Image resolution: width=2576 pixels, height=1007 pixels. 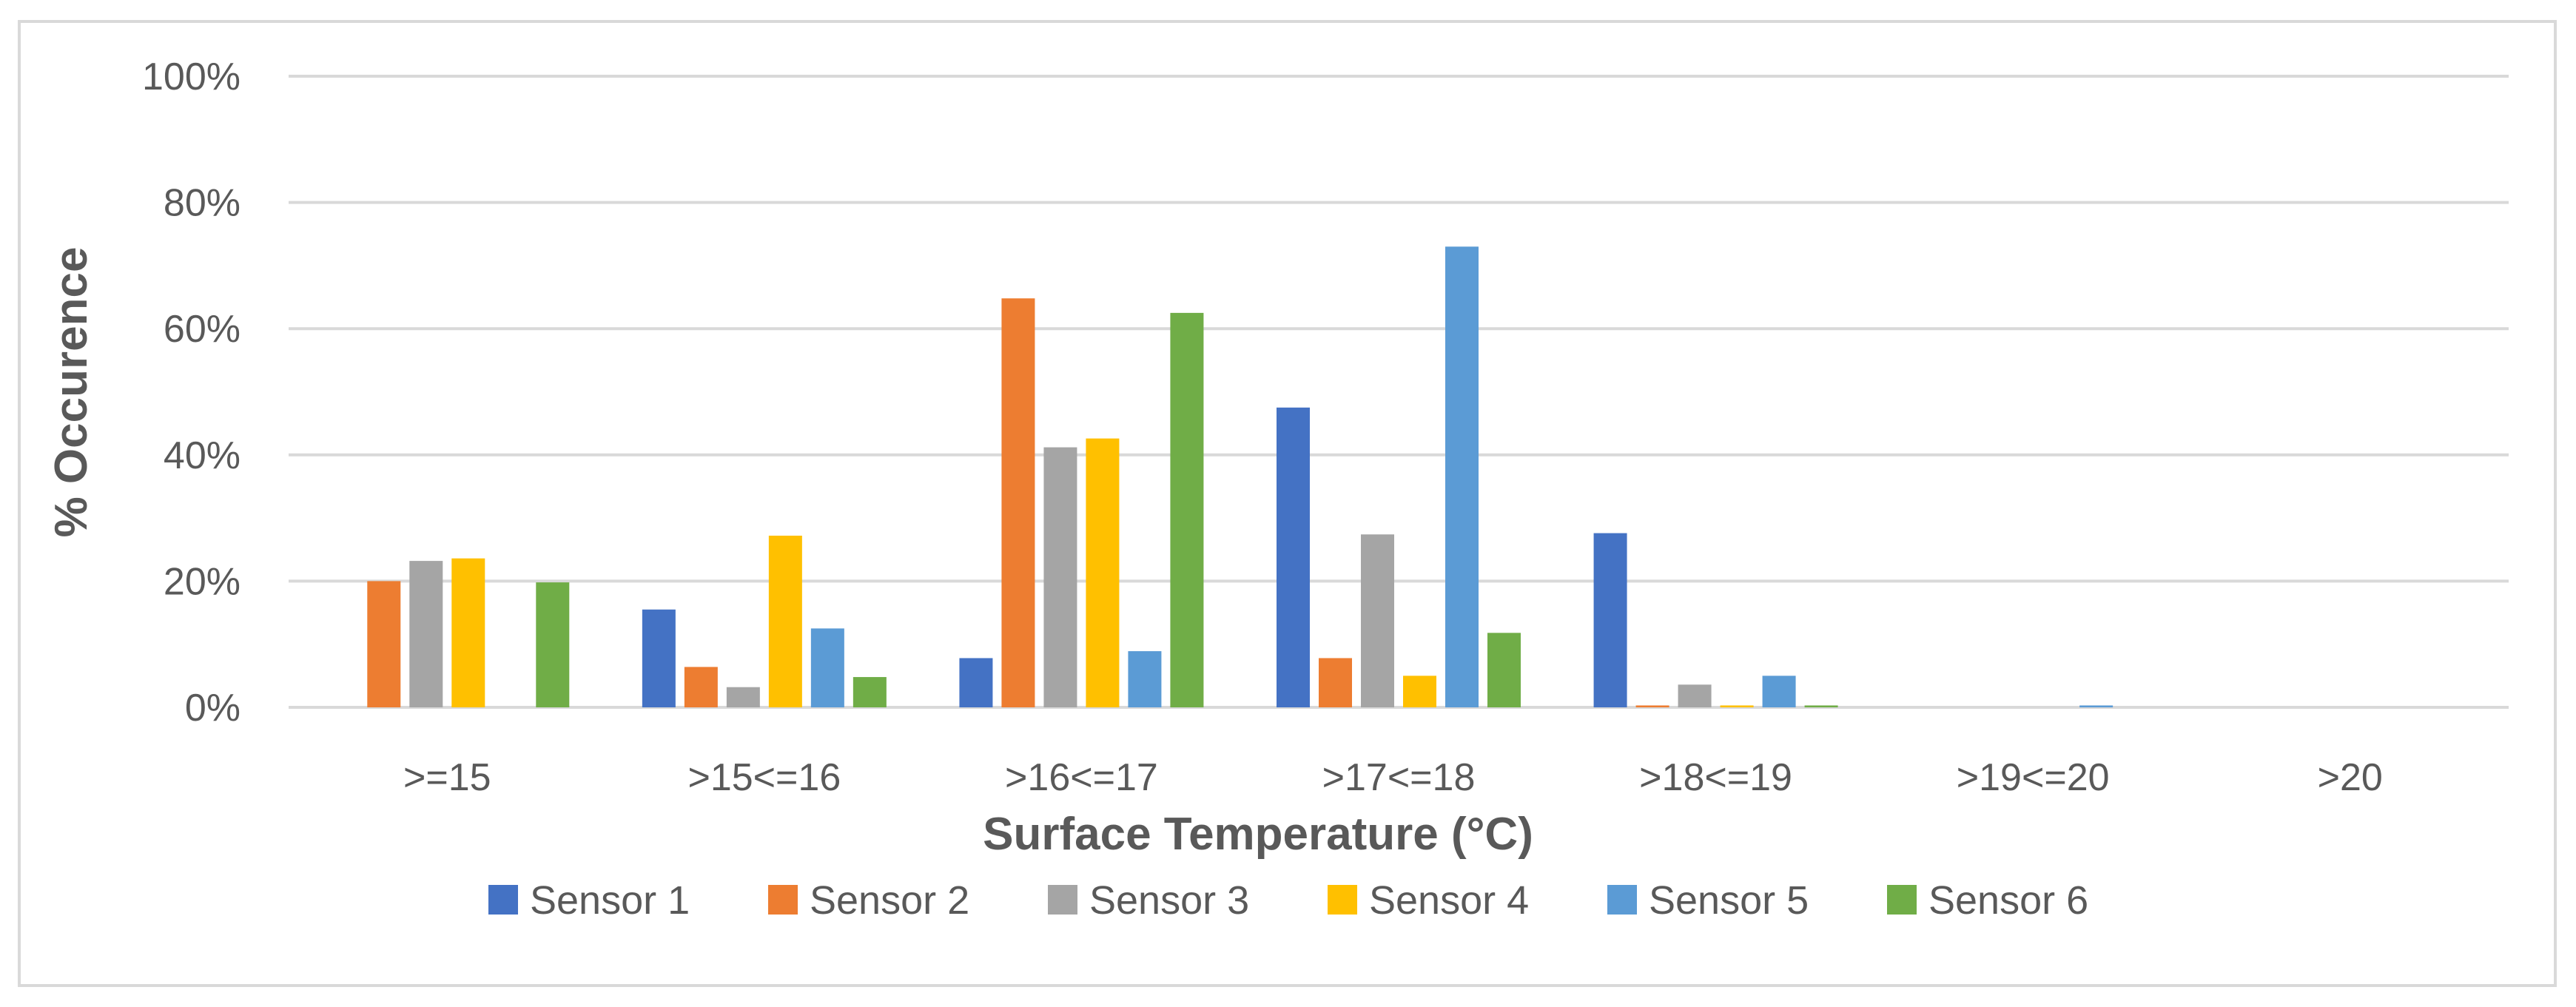 I want to click on x-tick-label: >18<=19, so click(x=1715, y=777).